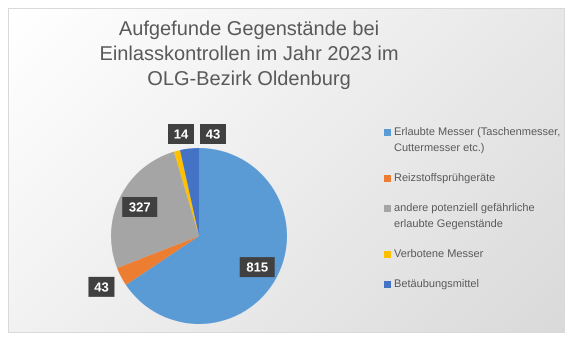  What do you see at coordinates (139, 206) in the screenshot?
I see `data-label: 327` at bounding box center [139, 206].